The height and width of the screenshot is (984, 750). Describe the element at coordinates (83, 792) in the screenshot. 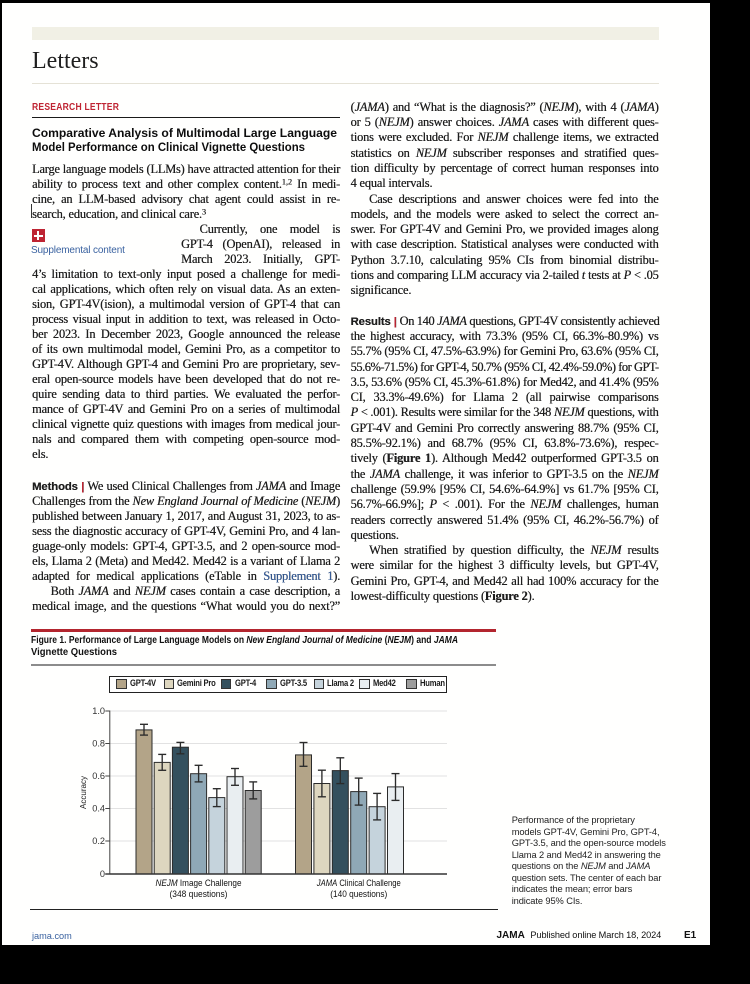

I see `svg-text: Accuracy` at that location.